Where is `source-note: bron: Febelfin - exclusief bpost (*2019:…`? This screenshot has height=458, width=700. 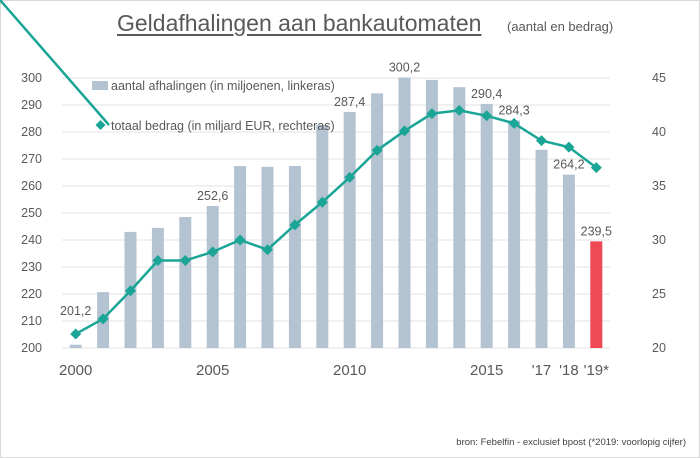
source-note: bron: Febelfin - exclusief bpost (*2019:… is located at coordinates (571, 442).